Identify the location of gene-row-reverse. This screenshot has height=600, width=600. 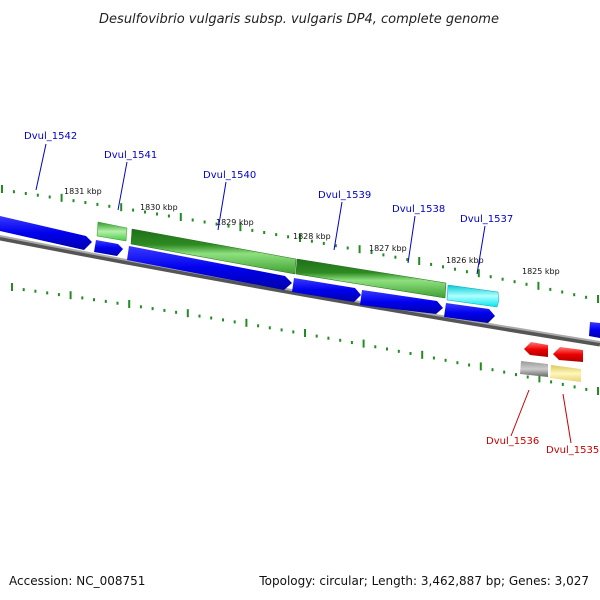
(551, 362).